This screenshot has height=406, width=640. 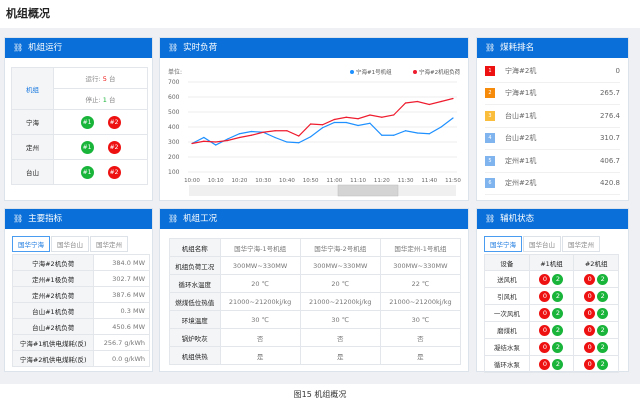 I want to click on condition-row: 机组供热是是是, so click(x=315, y=355).